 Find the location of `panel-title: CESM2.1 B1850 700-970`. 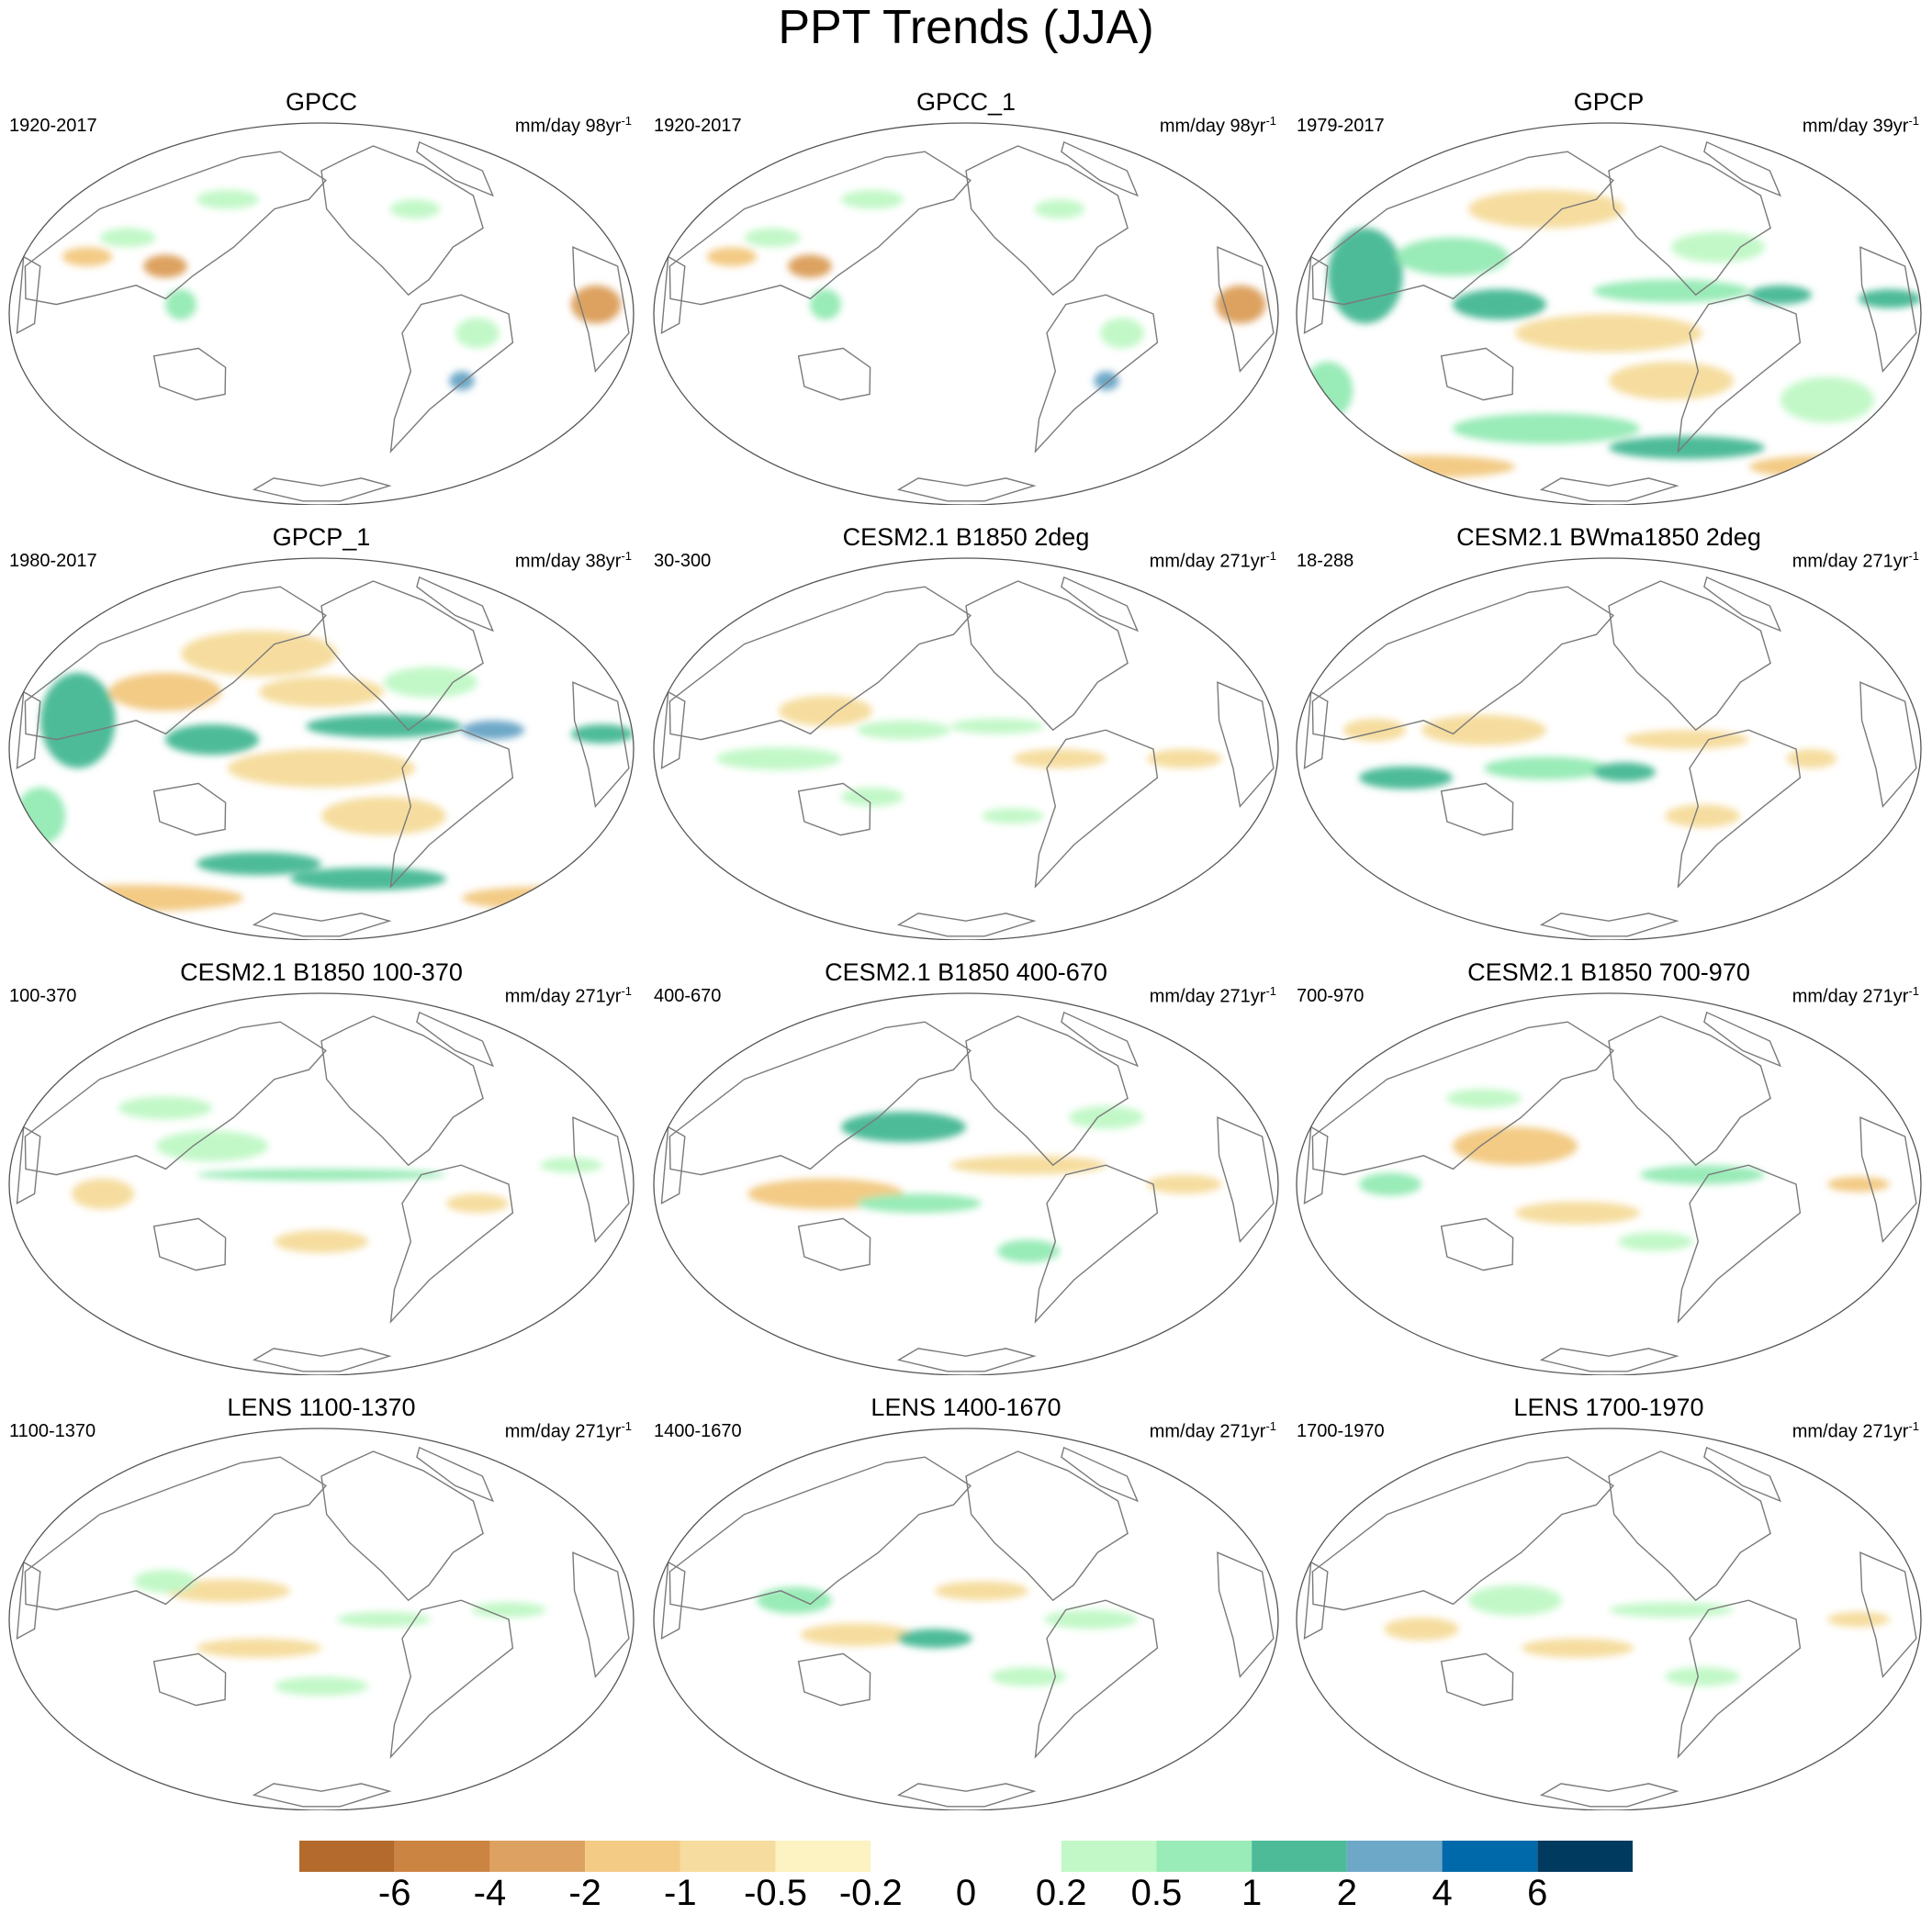

panel-title: CESM2.1 B1850 700-970 is located at coordinates (1608, 972).